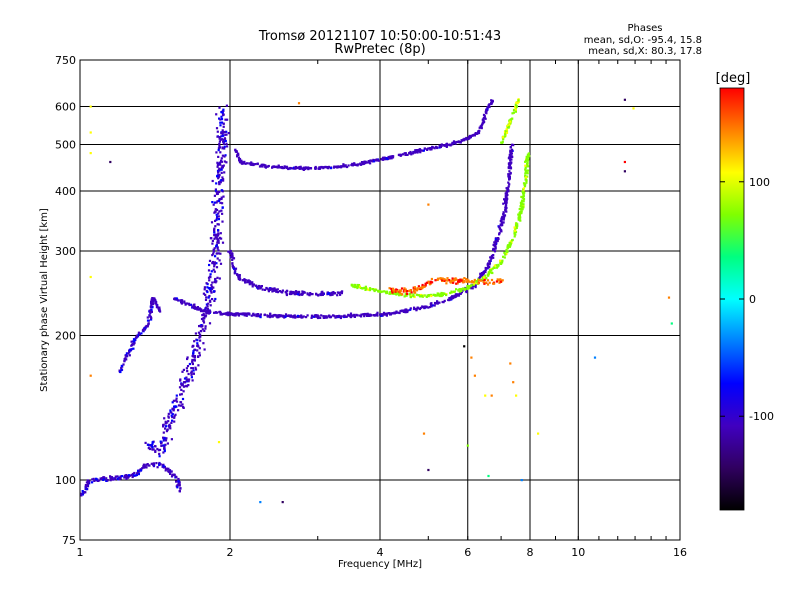  I want to click on stats-title: Phases, so click(644, 28).